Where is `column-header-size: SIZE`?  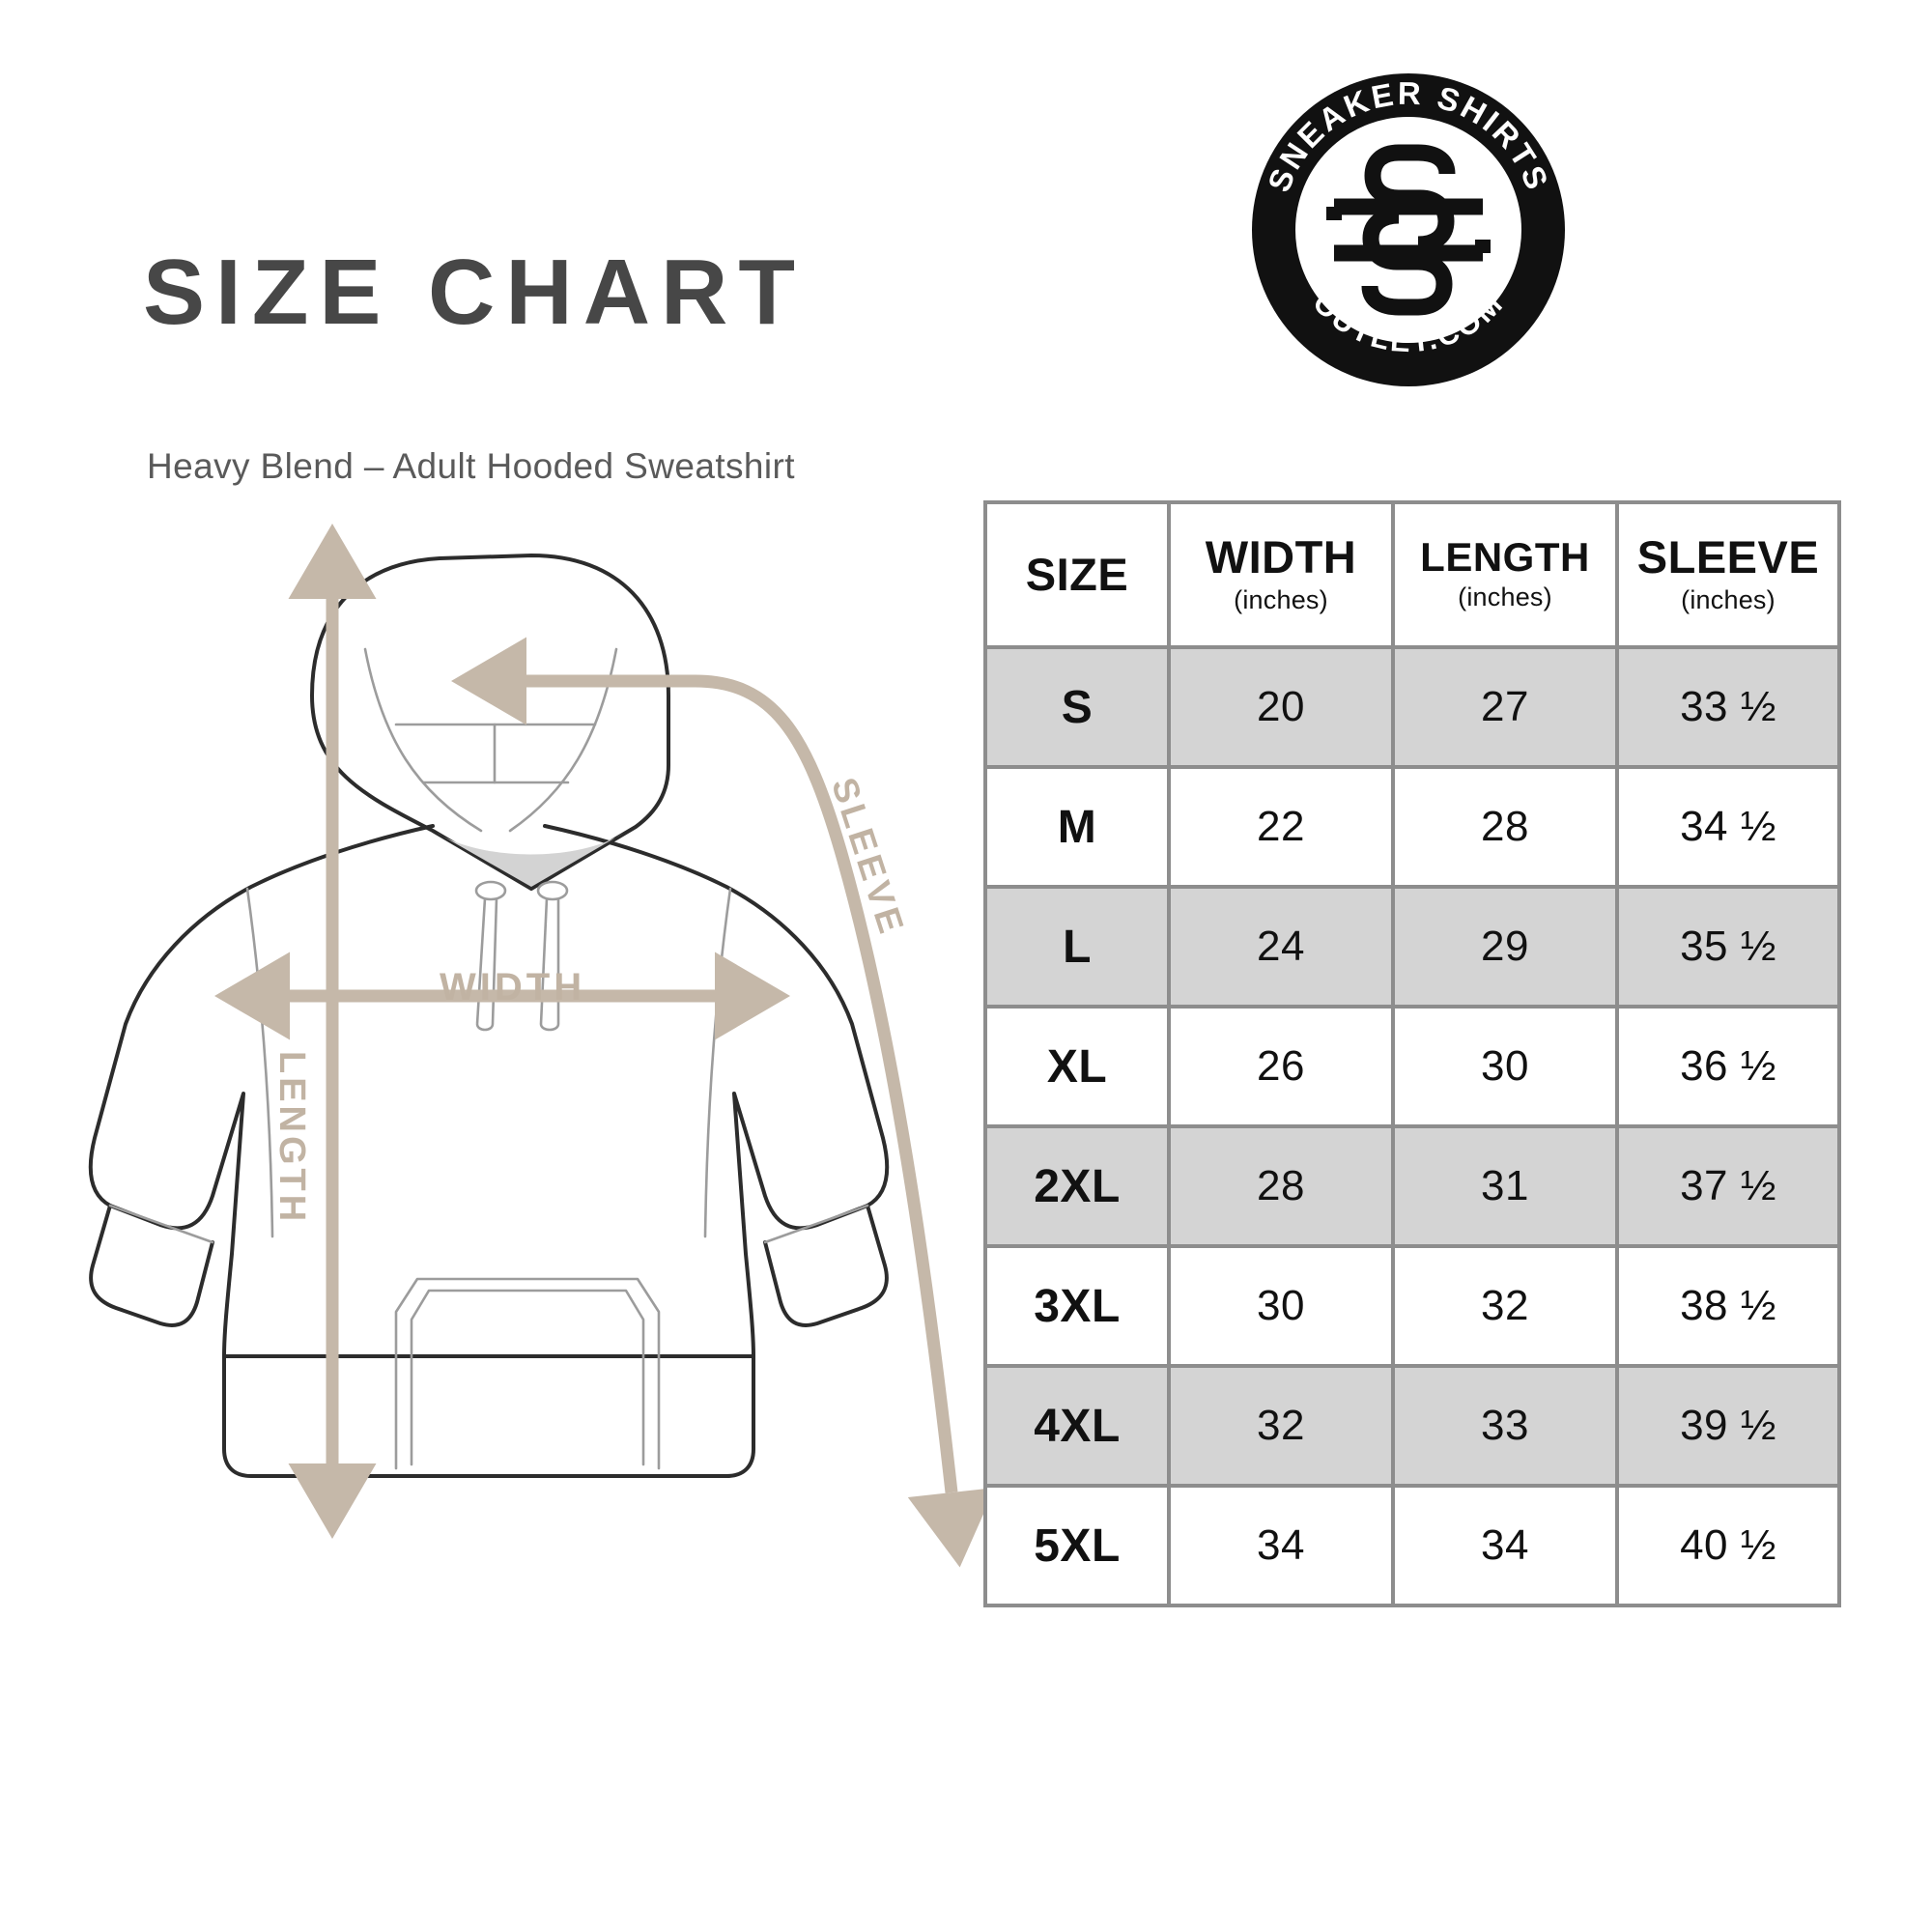 column-header-size: SIZE is located at coordinates (1077, 574).